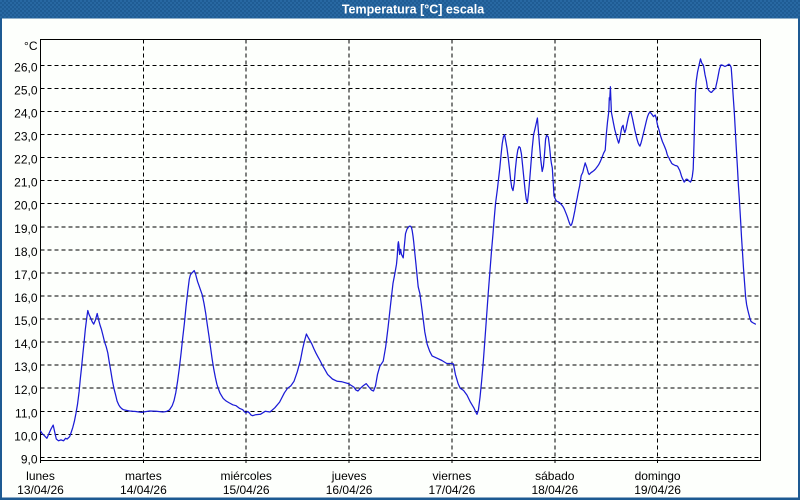 The height and width of the screenshot is (500, 800). What do you see at coordinates (349, 476) in the screenshot?
I see `svg-text: jueves` at bounding box center [349, 476].